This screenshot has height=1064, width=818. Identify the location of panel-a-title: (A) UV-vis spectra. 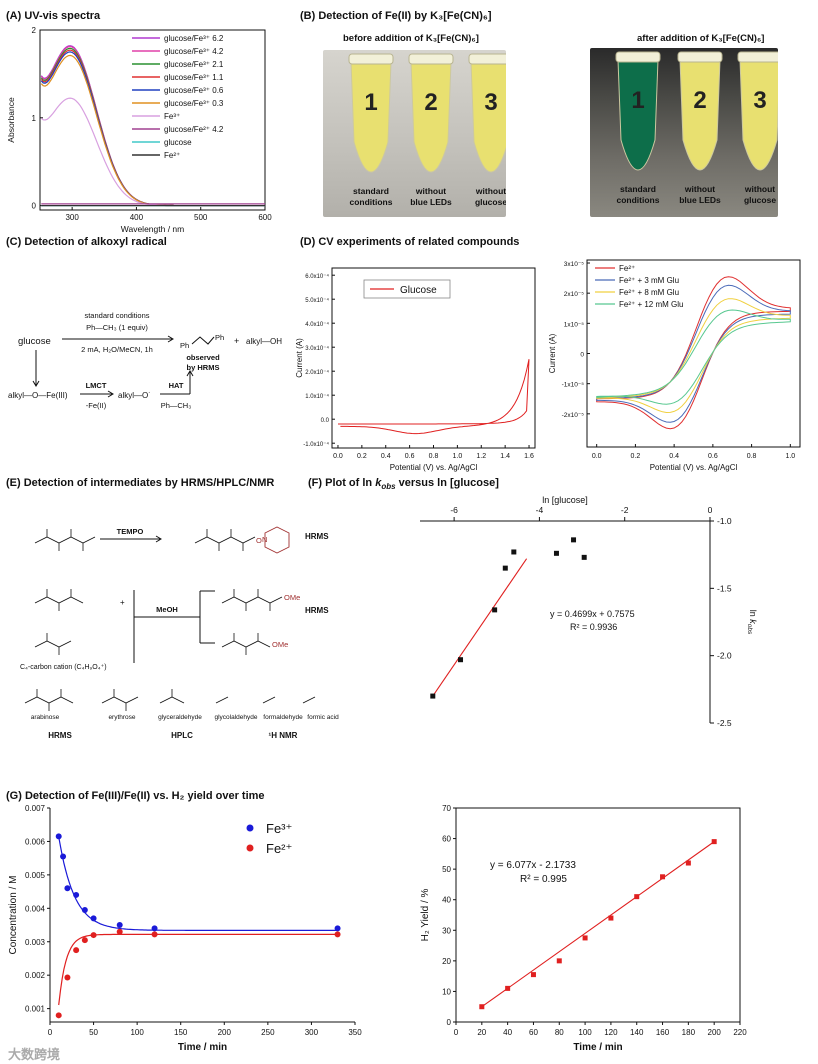
(53, 16).